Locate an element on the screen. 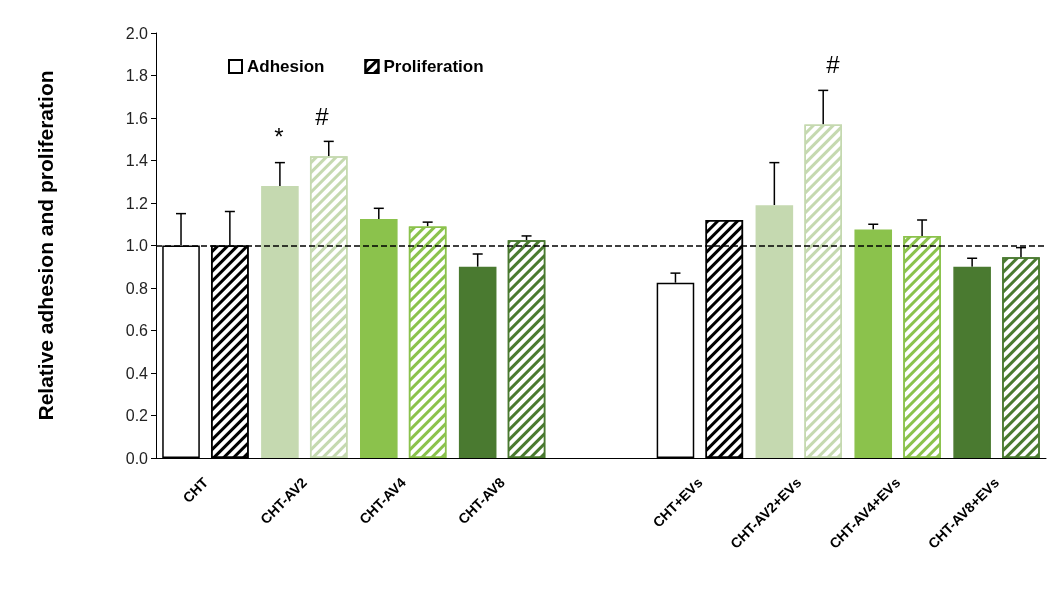 The width and height of the screenshot is (1064, 594). legend-label: Proliferation is located at coordinates (433, 66).